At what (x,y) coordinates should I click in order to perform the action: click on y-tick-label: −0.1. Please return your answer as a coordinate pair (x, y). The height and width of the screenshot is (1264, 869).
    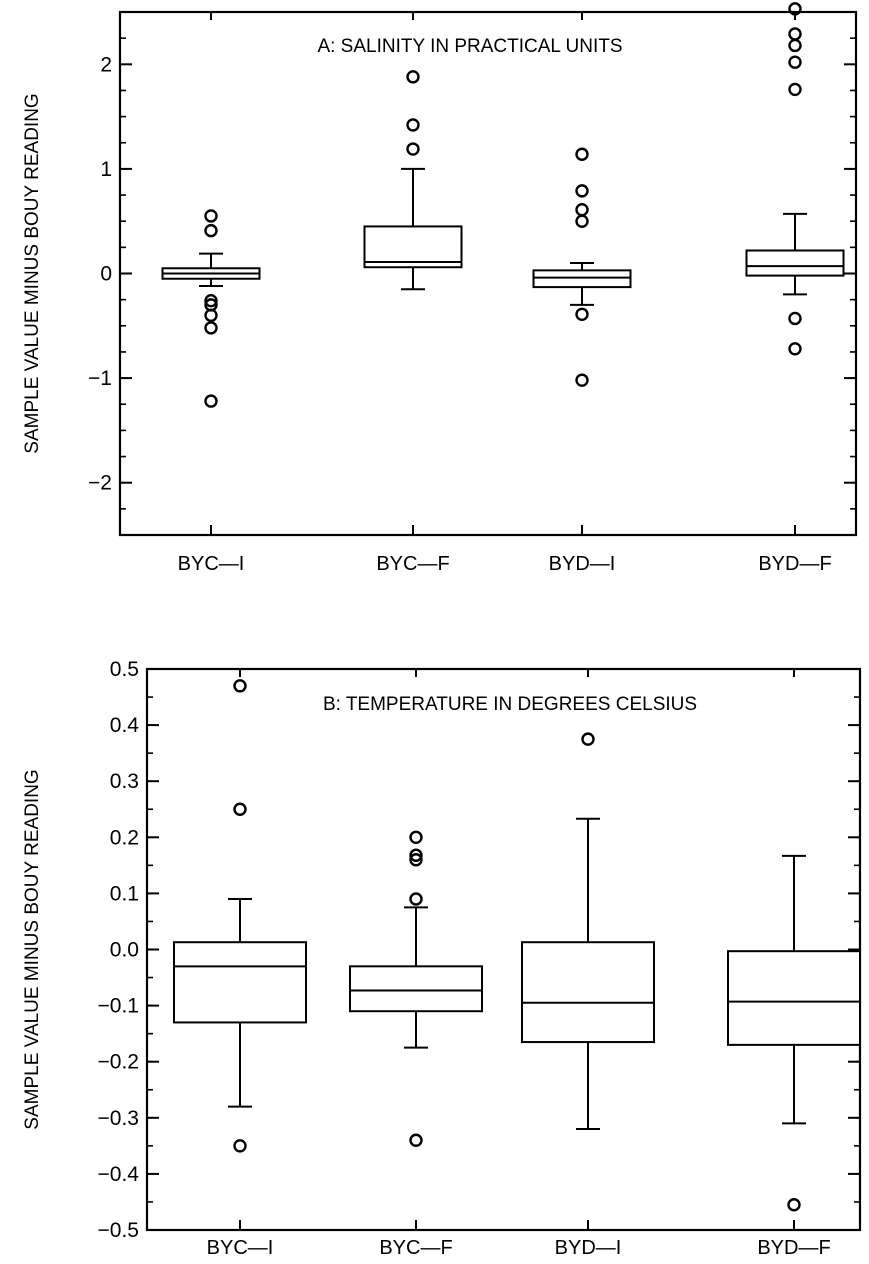
    Looking at the image, I should click on (118, 1006).